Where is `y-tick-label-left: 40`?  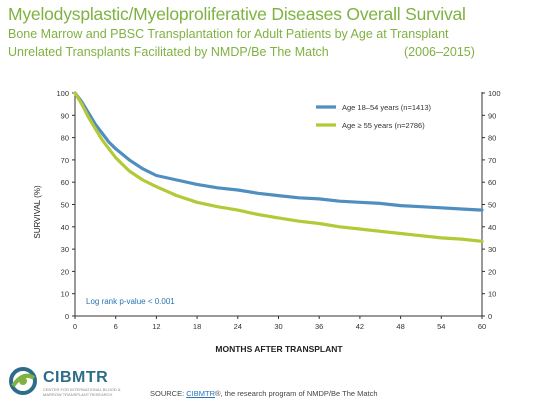 y-tick-label-left: 40 is located at coordinates (65, 227).